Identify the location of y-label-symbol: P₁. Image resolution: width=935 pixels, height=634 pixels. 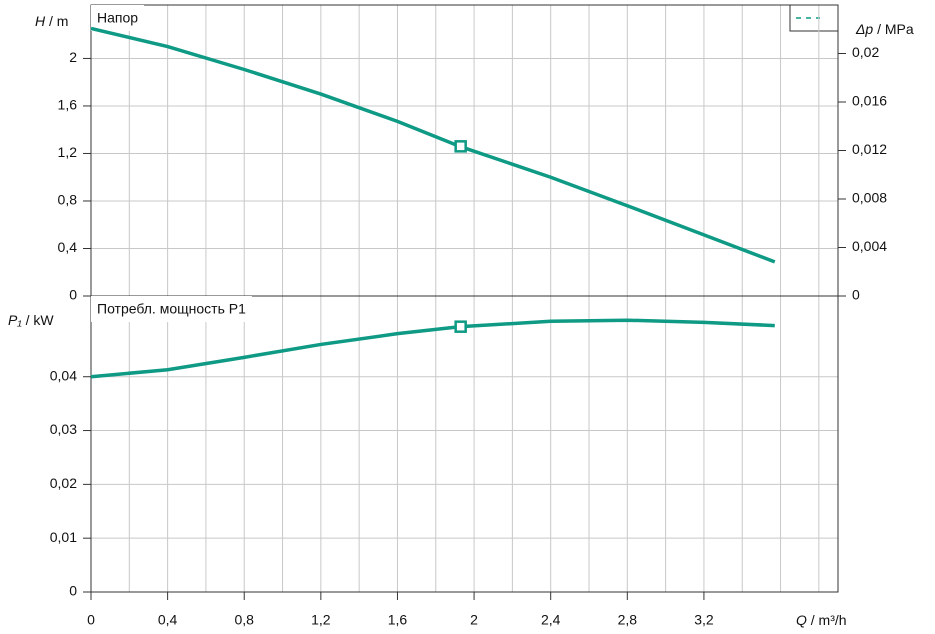
(15, 320).